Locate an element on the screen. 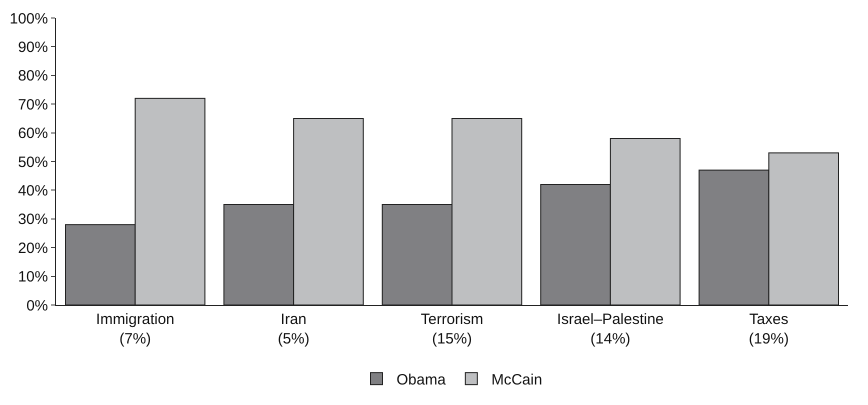 Image resolution: width=868 pixels, height=405 pixels. x-tick-label: Israel–Palestine (14%) is located at coordinates (610, 329).